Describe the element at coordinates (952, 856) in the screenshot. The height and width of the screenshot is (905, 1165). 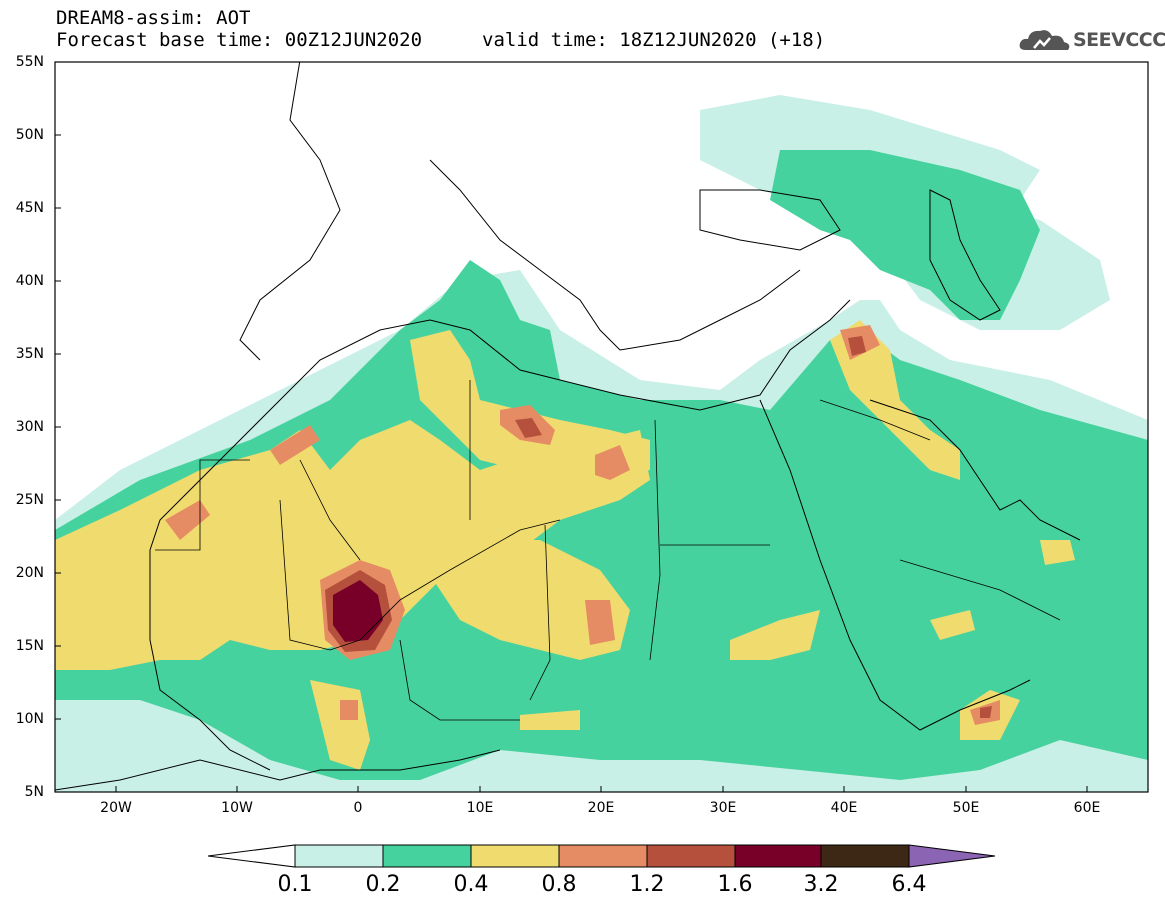
I see `colorbar-upper-arrow` at that location.